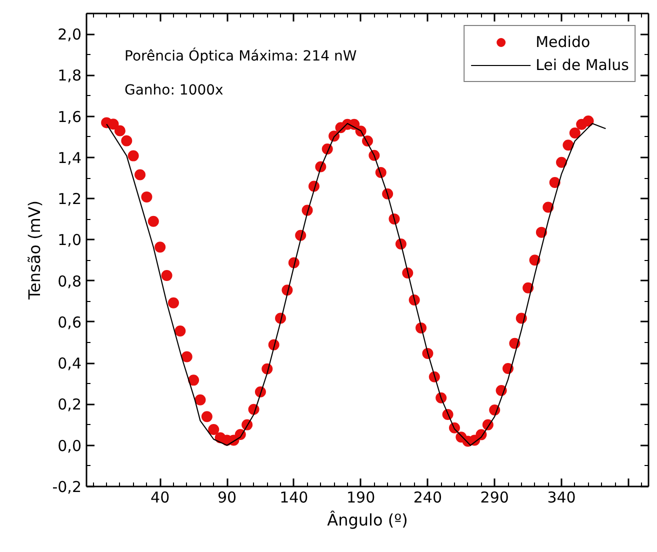 The image size is (657, 552). I want to click on legend-label: Medido, so click(563, 42).